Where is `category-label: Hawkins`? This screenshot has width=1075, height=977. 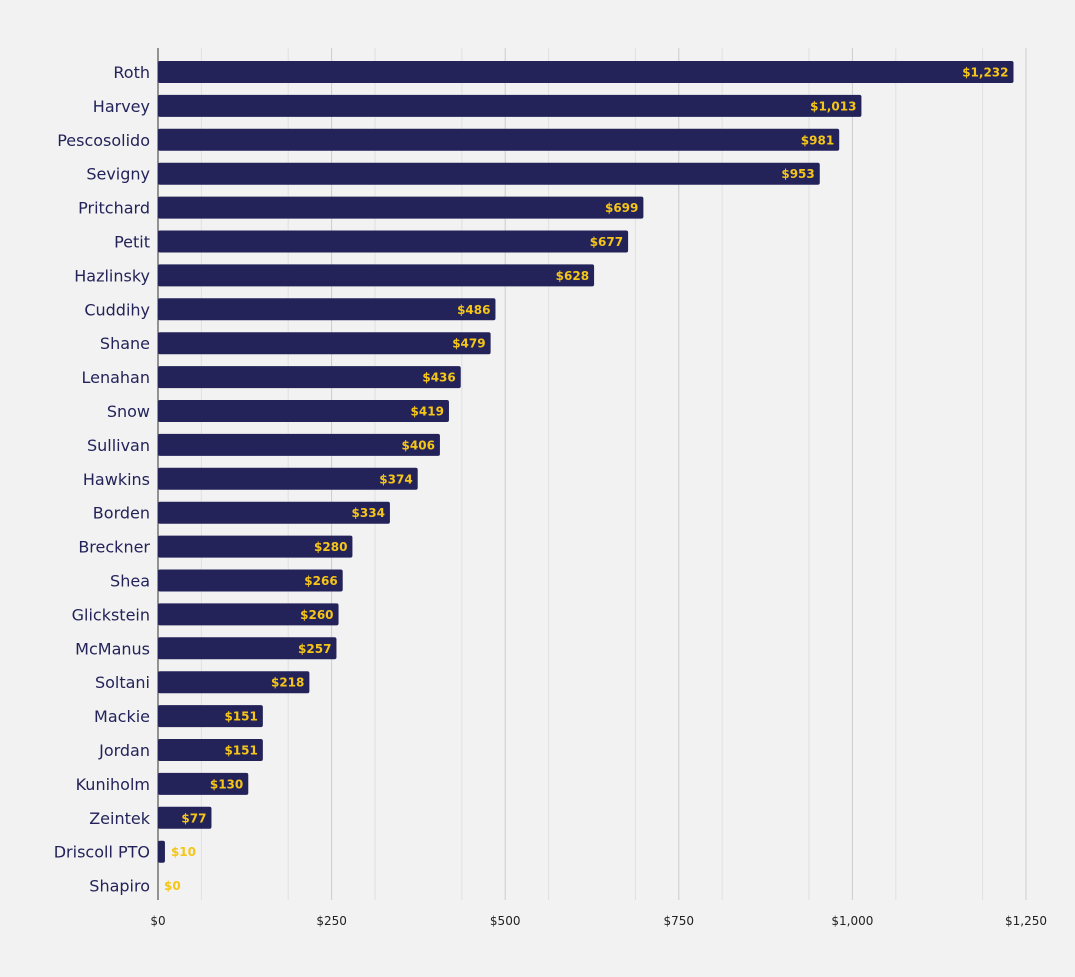 category-label: Hawkins is located at coordinates (116, 479).